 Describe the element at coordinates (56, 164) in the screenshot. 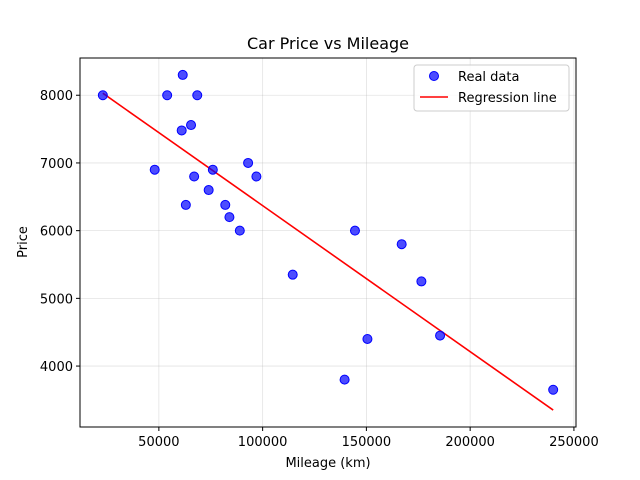

I see `y-tick-label: 7000` at that location.